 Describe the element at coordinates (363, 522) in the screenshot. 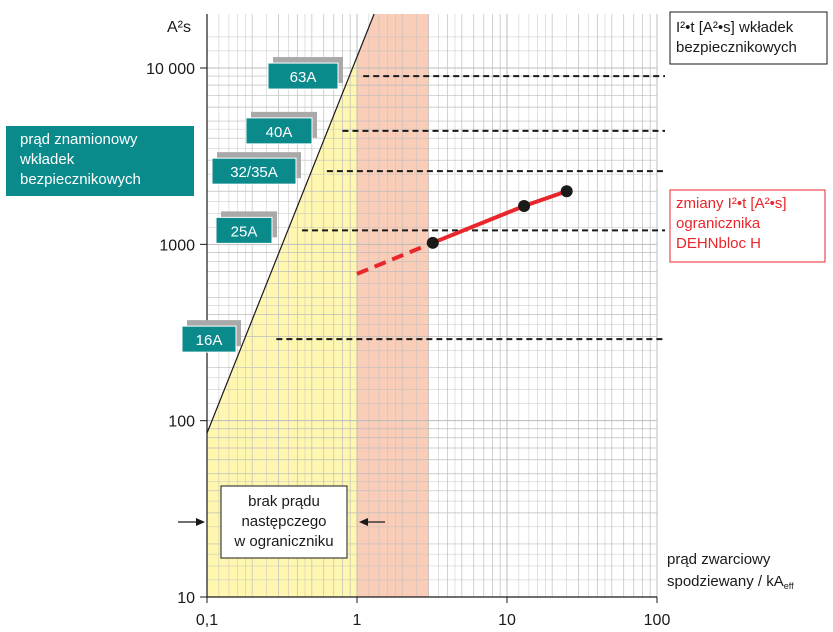

I see `arrow-right-head` at that location.